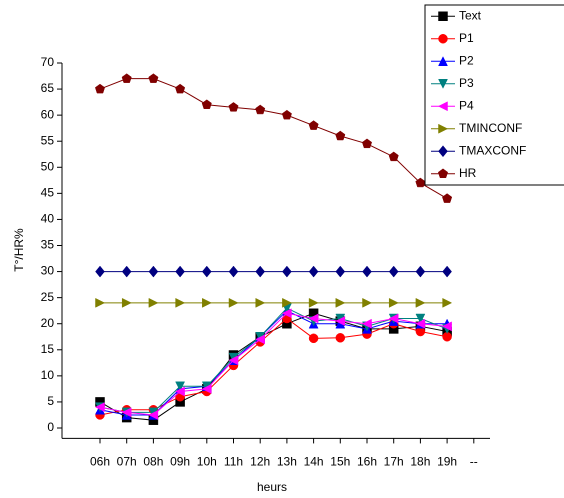 The height and width of the screenshot is (498, 564). Describe the element at coordinates (48, 271) in the screenshot. I see `y-tick-label: 30` at that location.